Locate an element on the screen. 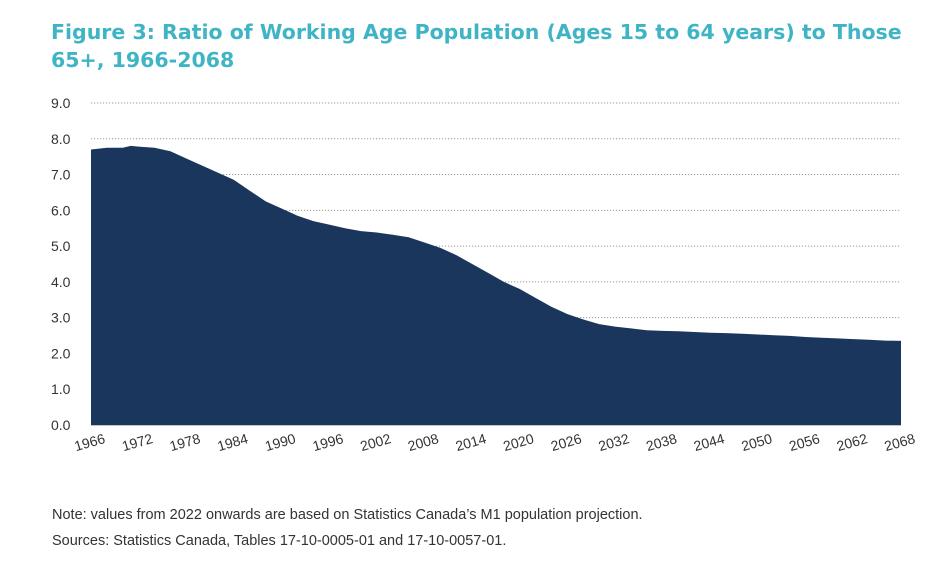  x-tick-label: 1972 is located at coordinates (137, 442).